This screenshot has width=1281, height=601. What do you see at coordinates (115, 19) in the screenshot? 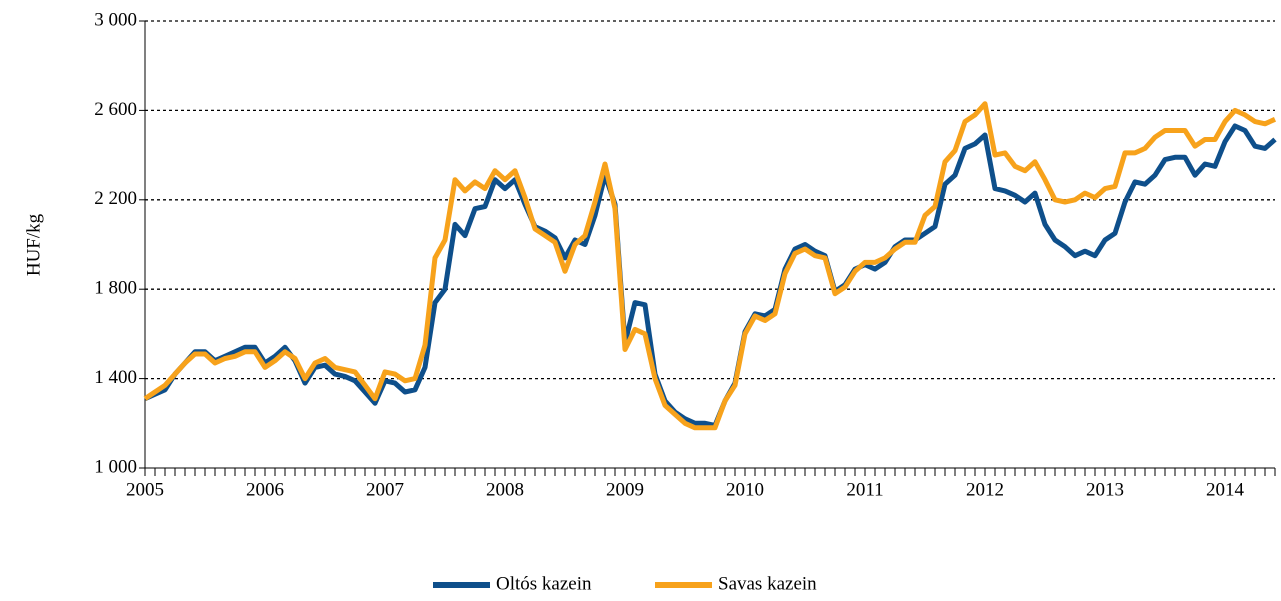
I see `y-tick-label: 3 000` at bounding box center [115, 19].